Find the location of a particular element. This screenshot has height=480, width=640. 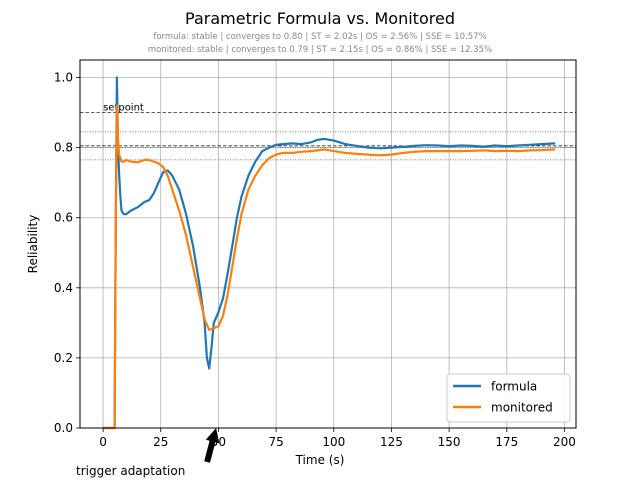

y-tick-label: 0.4 is located at coordinates (63, 288).